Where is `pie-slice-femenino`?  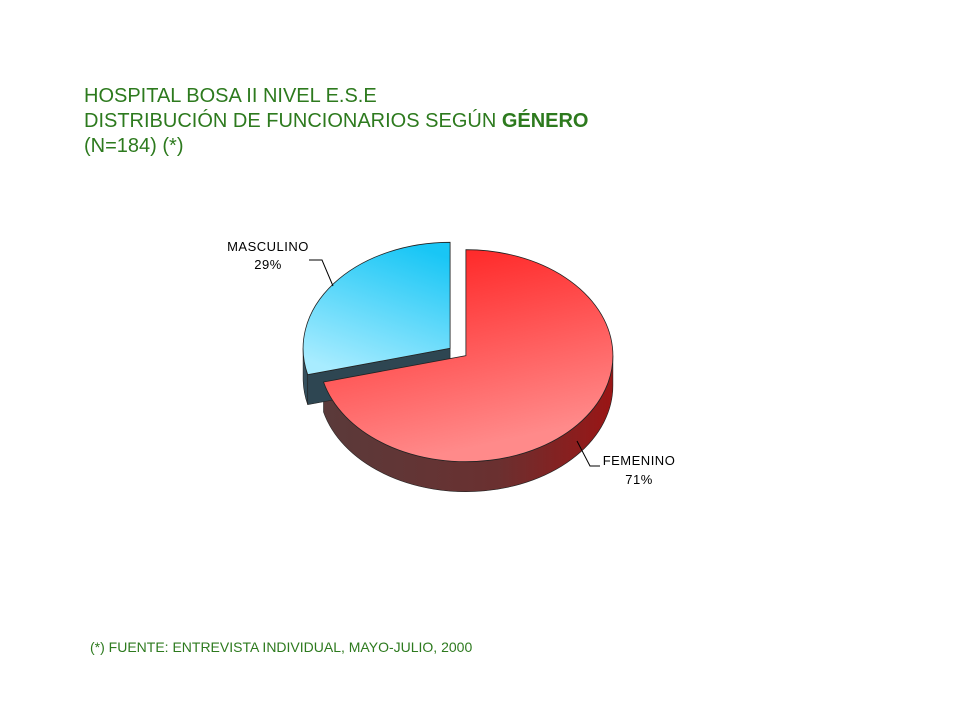 pie-slice-femenino is located at coordinates (468, 356).